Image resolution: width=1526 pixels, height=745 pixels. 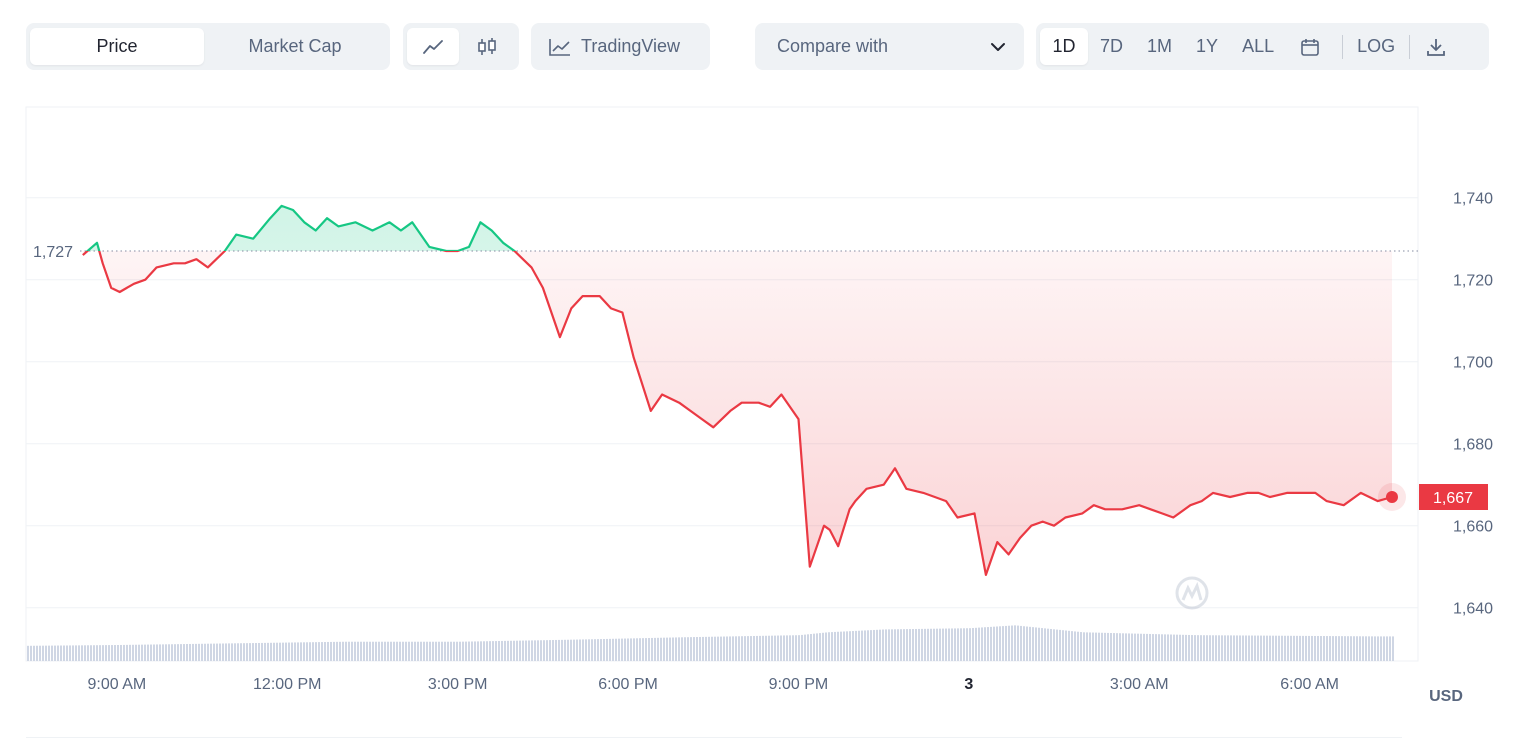 I want to click on range-7d: 7D, so click(x=1112, y=46).